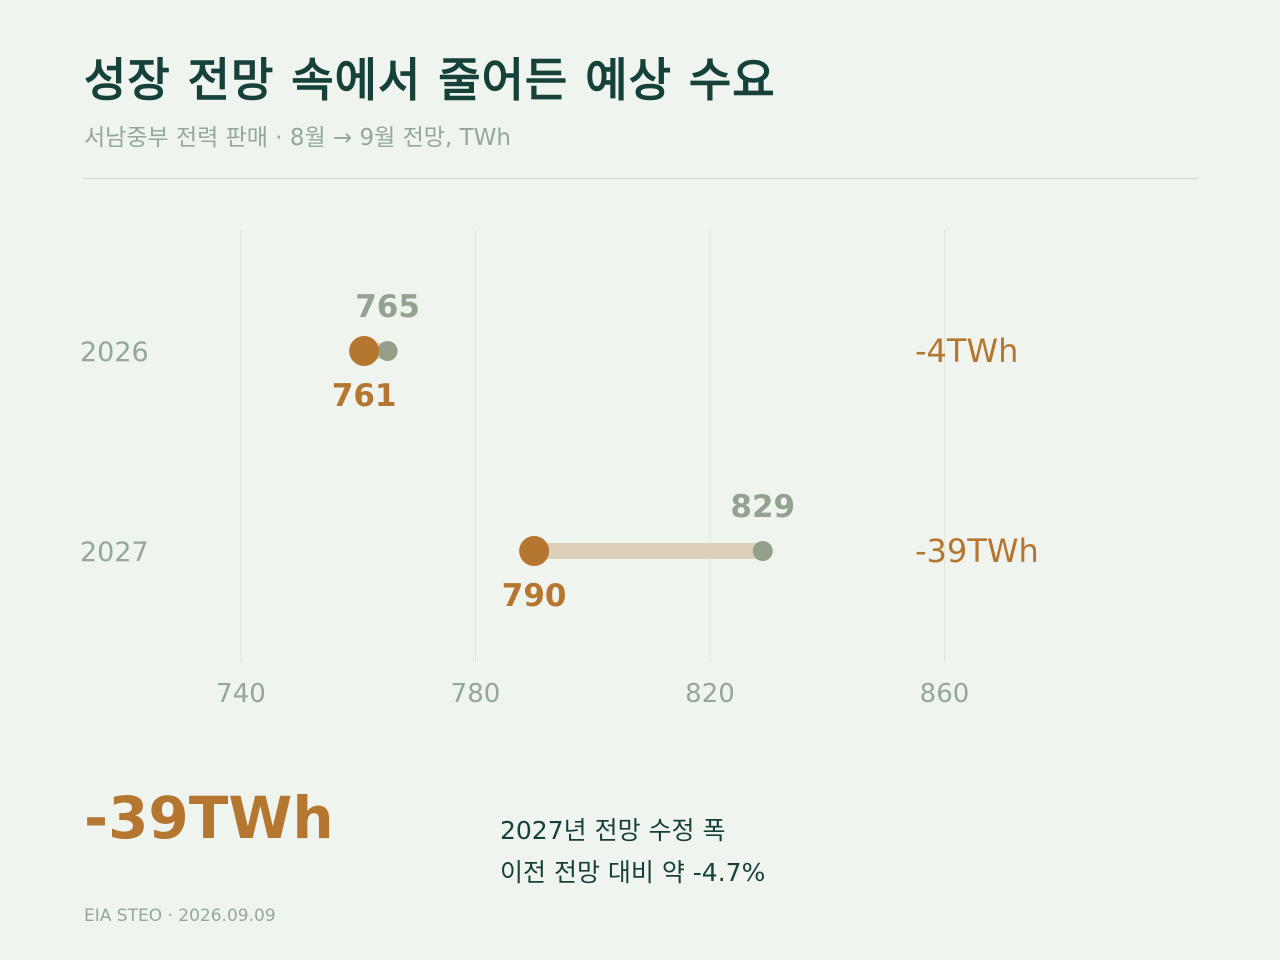  I want to click on source-footer: EIA STEO · 2026.09.09, so click(180, 916).